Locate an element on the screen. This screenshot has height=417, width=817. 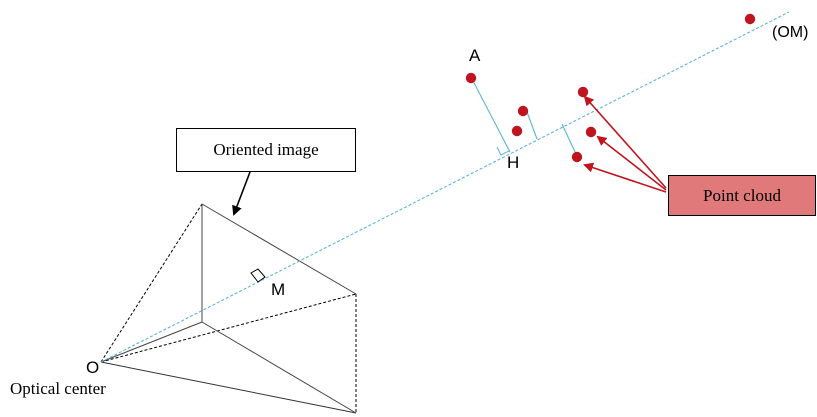
frustum-edge-top is located at coordinates (151, 283).